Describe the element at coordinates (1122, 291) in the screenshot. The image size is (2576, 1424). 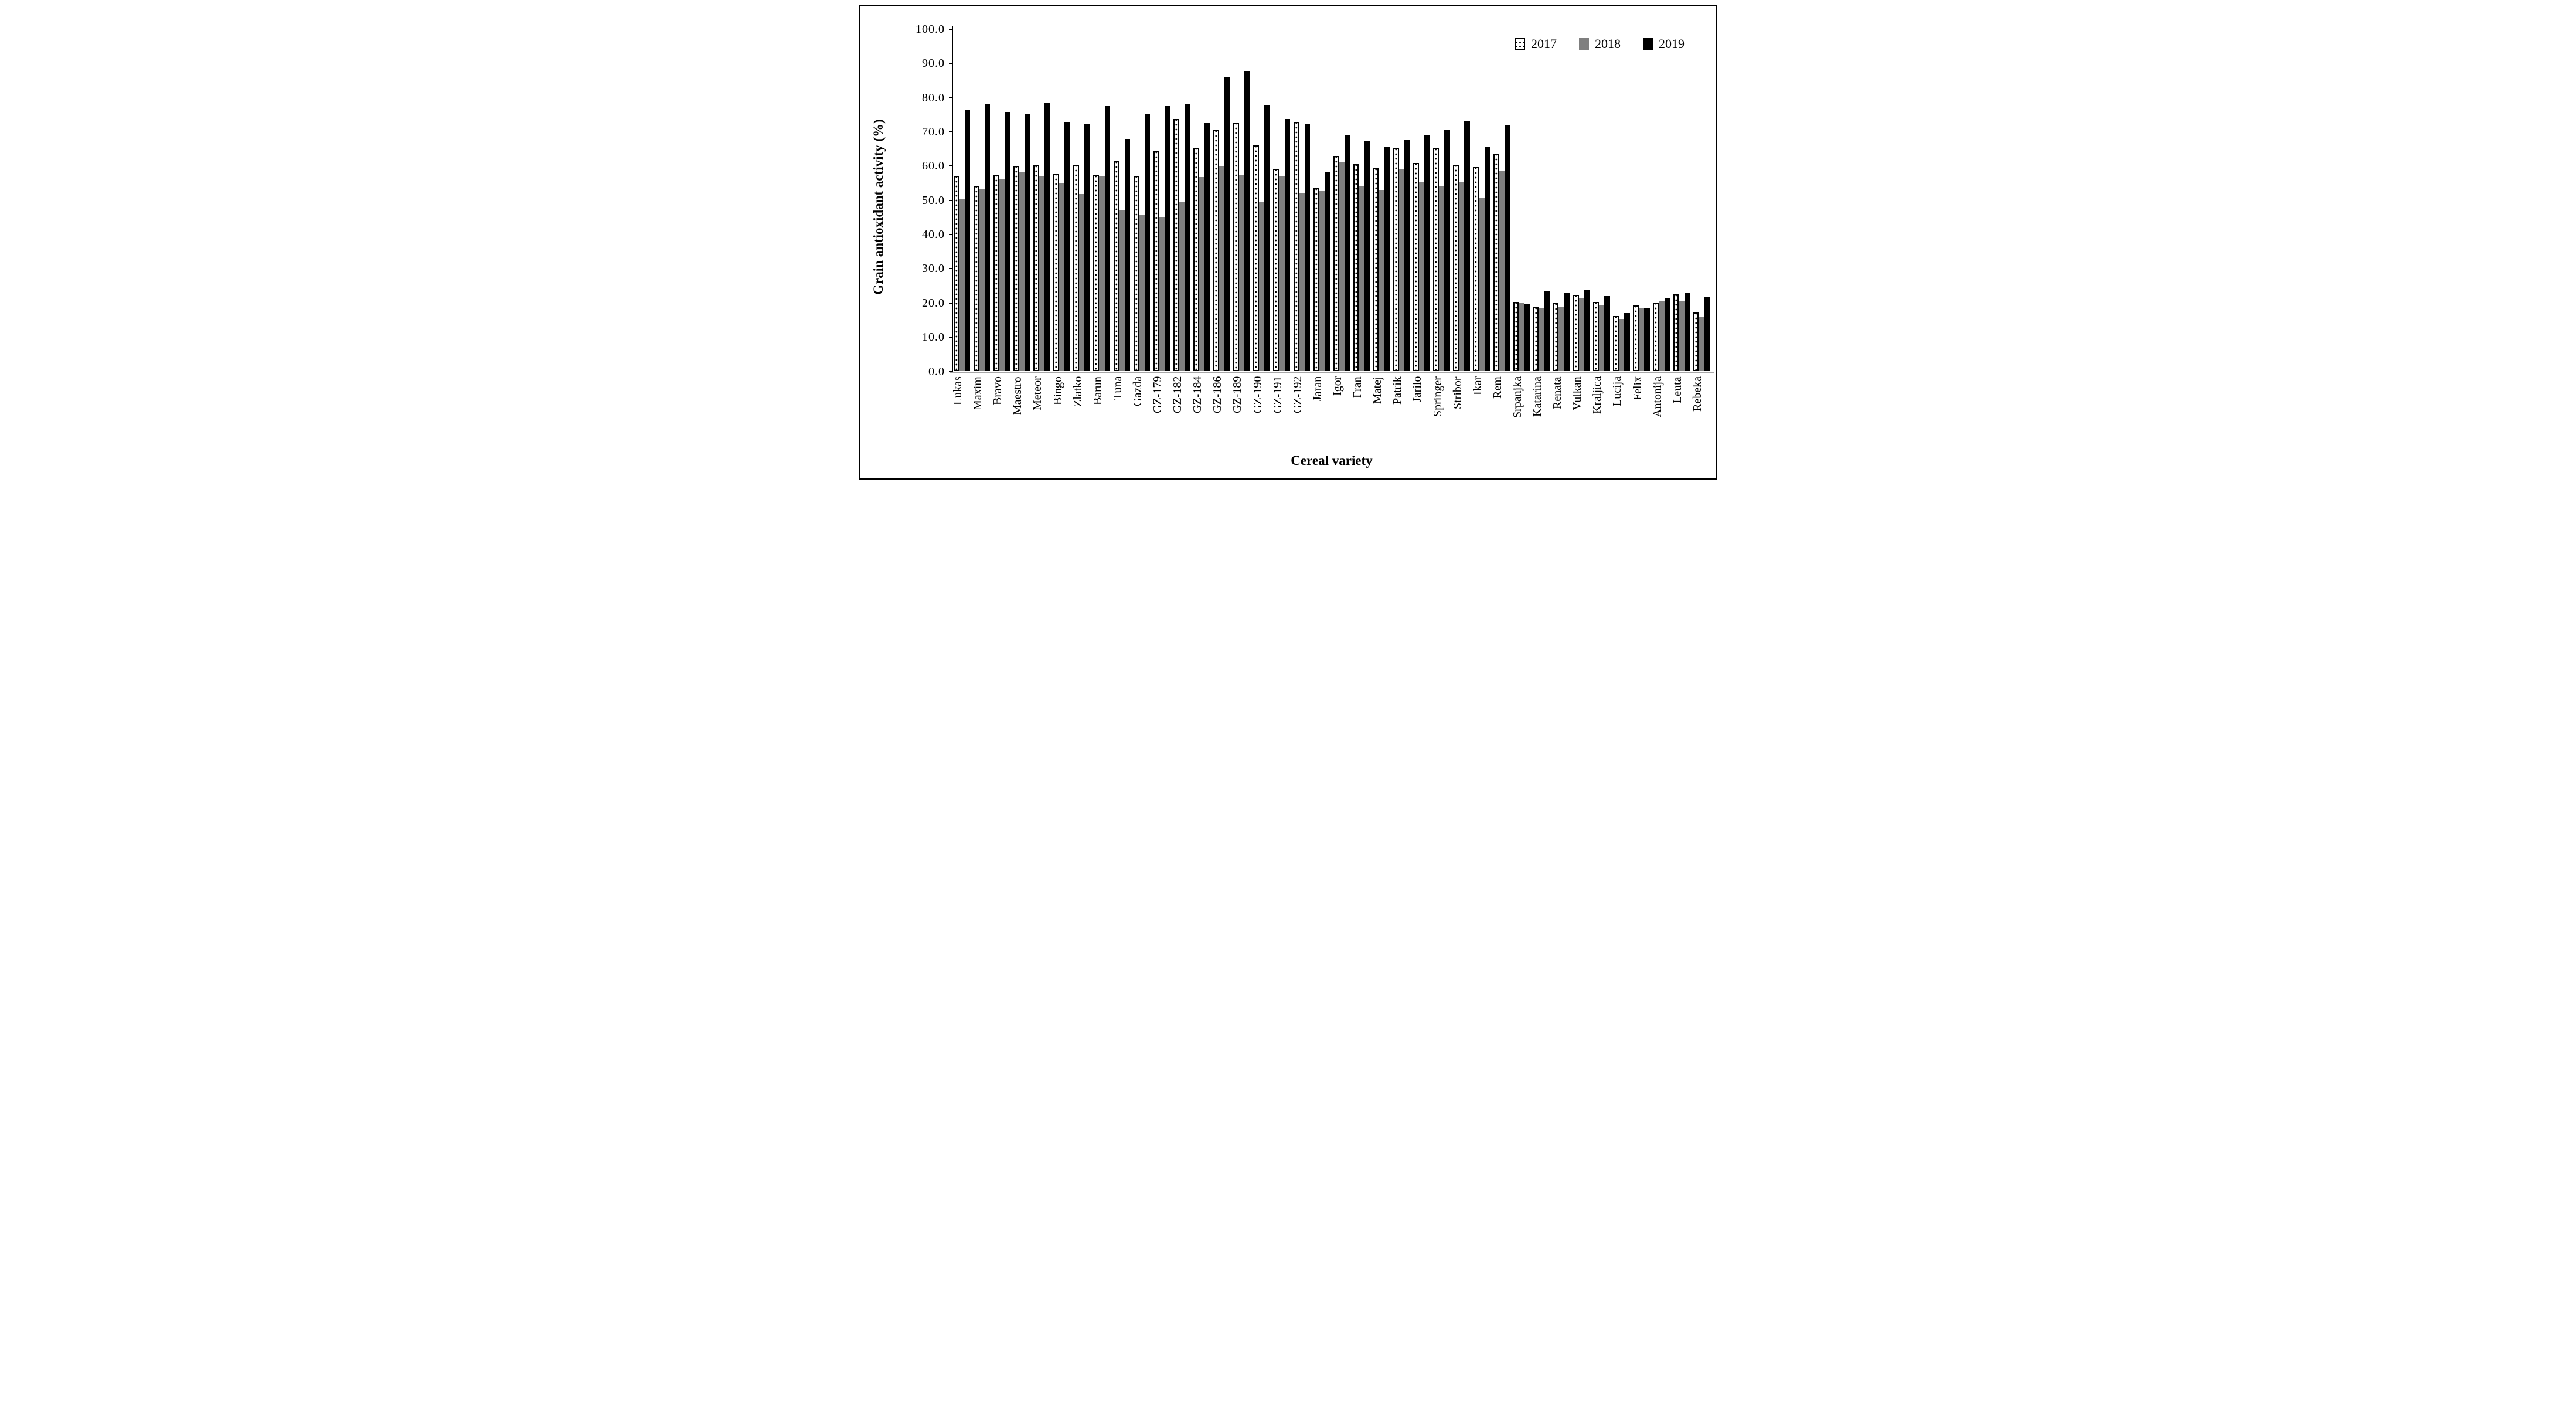
I see `bar-2018-tuna` at that location.